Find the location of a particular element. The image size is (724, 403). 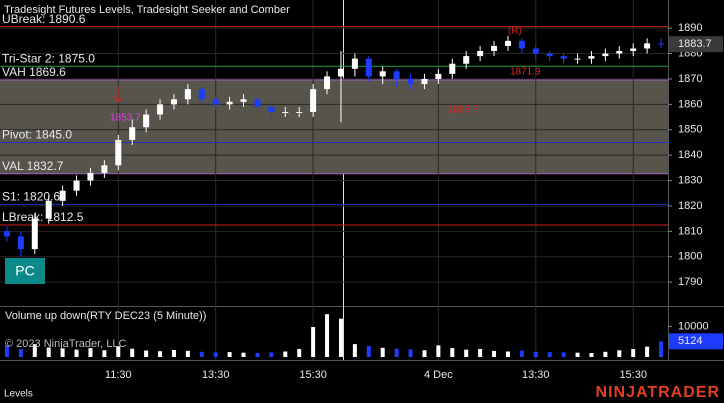

level-label: LBreak: 1812.5 is located at coordinates (43, 217).